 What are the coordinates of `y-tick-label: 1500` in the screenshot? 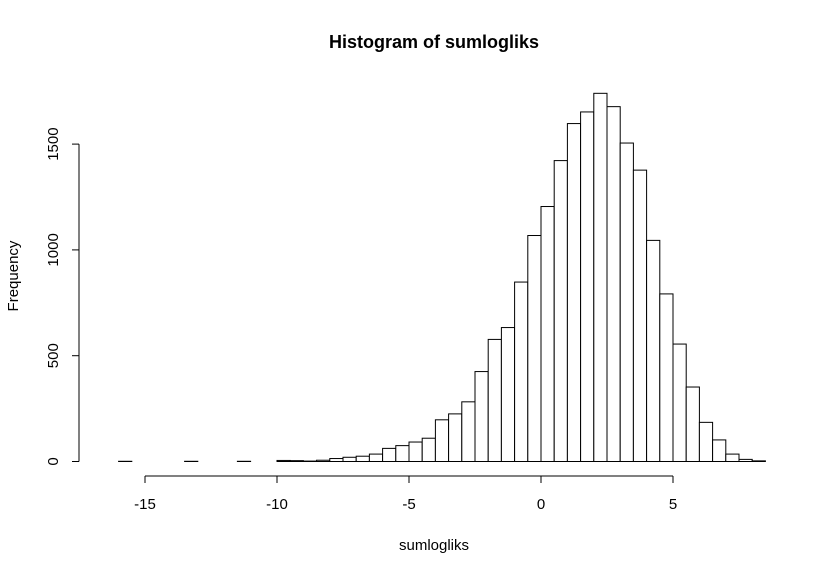 It's located at (53, 143).